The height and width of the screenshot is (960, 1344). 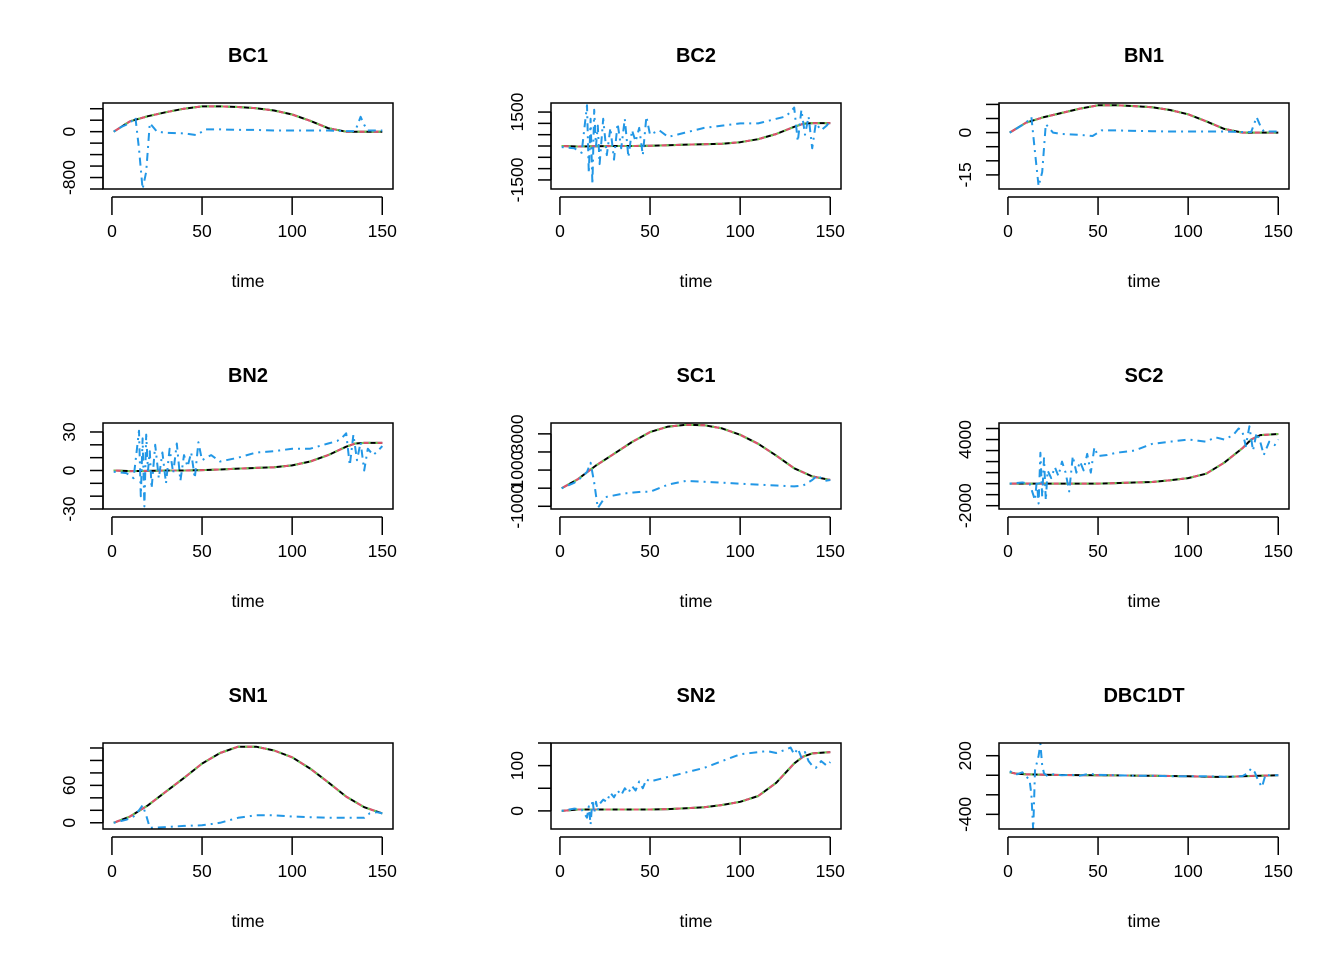 What do you see at coordinates (965, 814) in the screenshot?
I see `y-tick-label: -400` at bounding box center [965, 814].